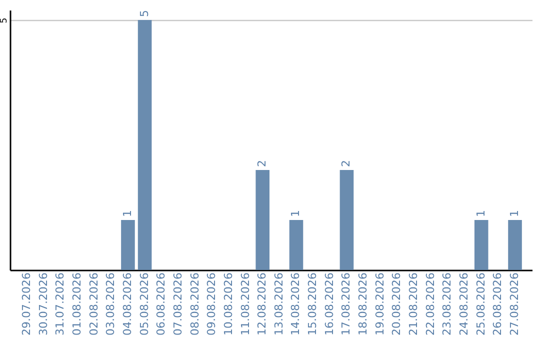 The image size is (540, 340). Describe the element at coordinates (363, 304) in the screenshot. I see `x-tick-label: 18.08.2026` at that location.